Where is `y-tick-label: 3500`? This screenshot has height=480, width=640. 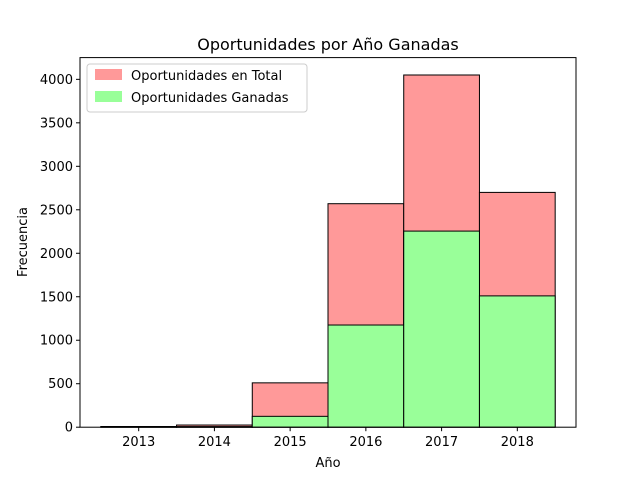 y-tick-label: 3500 is located at coordinates (56, 123).